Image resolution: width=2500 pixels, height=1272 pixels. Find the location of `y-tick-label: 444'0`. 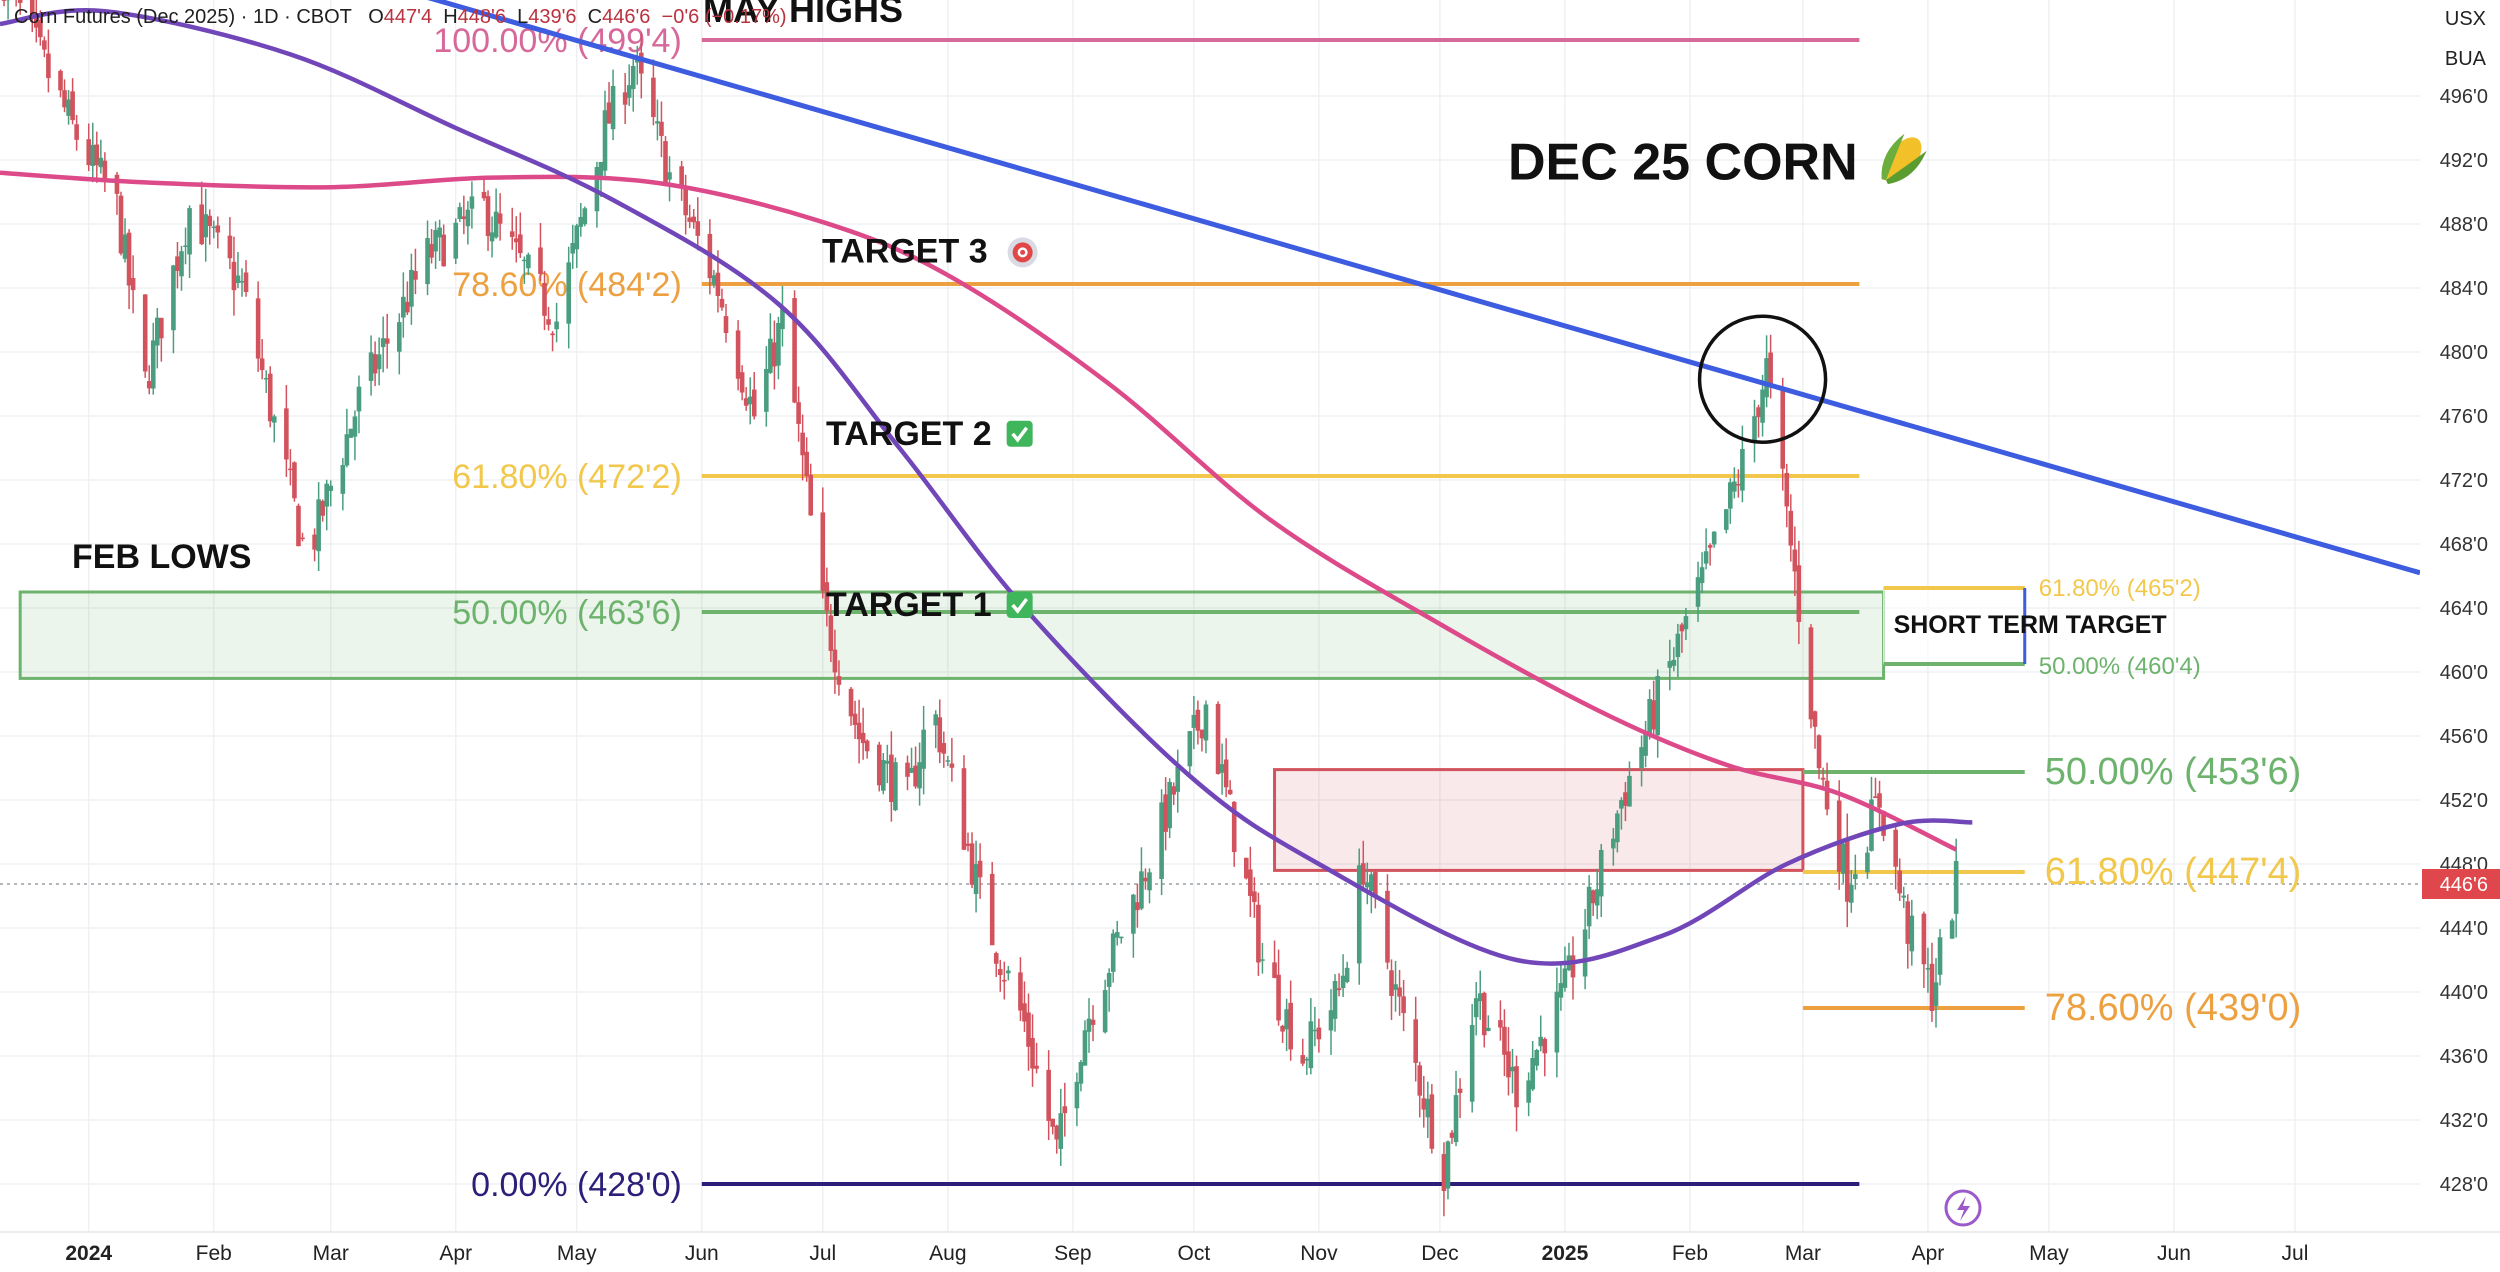

y-tick-label: 444'0 is located at coordinates (2464, 929).